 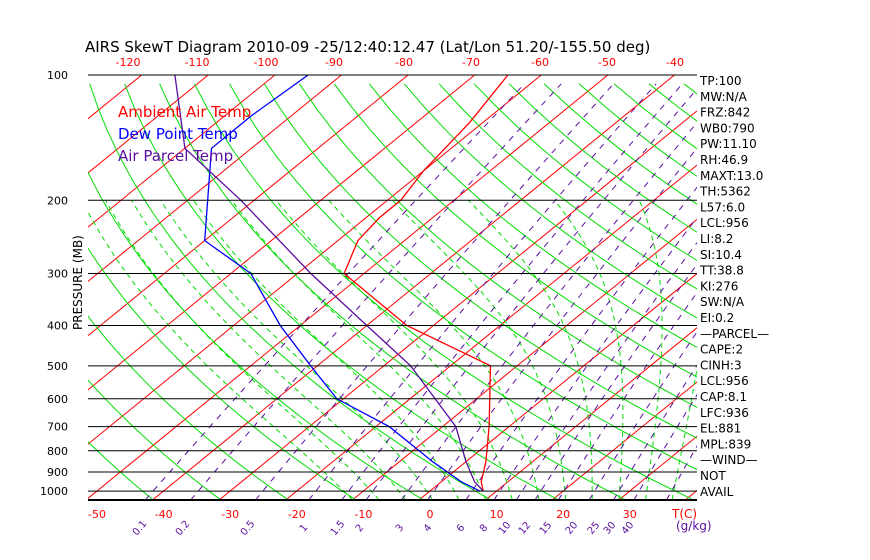 I want to click on mixing-ratio-tick-label: 0.2, so click(x=183, y=528).